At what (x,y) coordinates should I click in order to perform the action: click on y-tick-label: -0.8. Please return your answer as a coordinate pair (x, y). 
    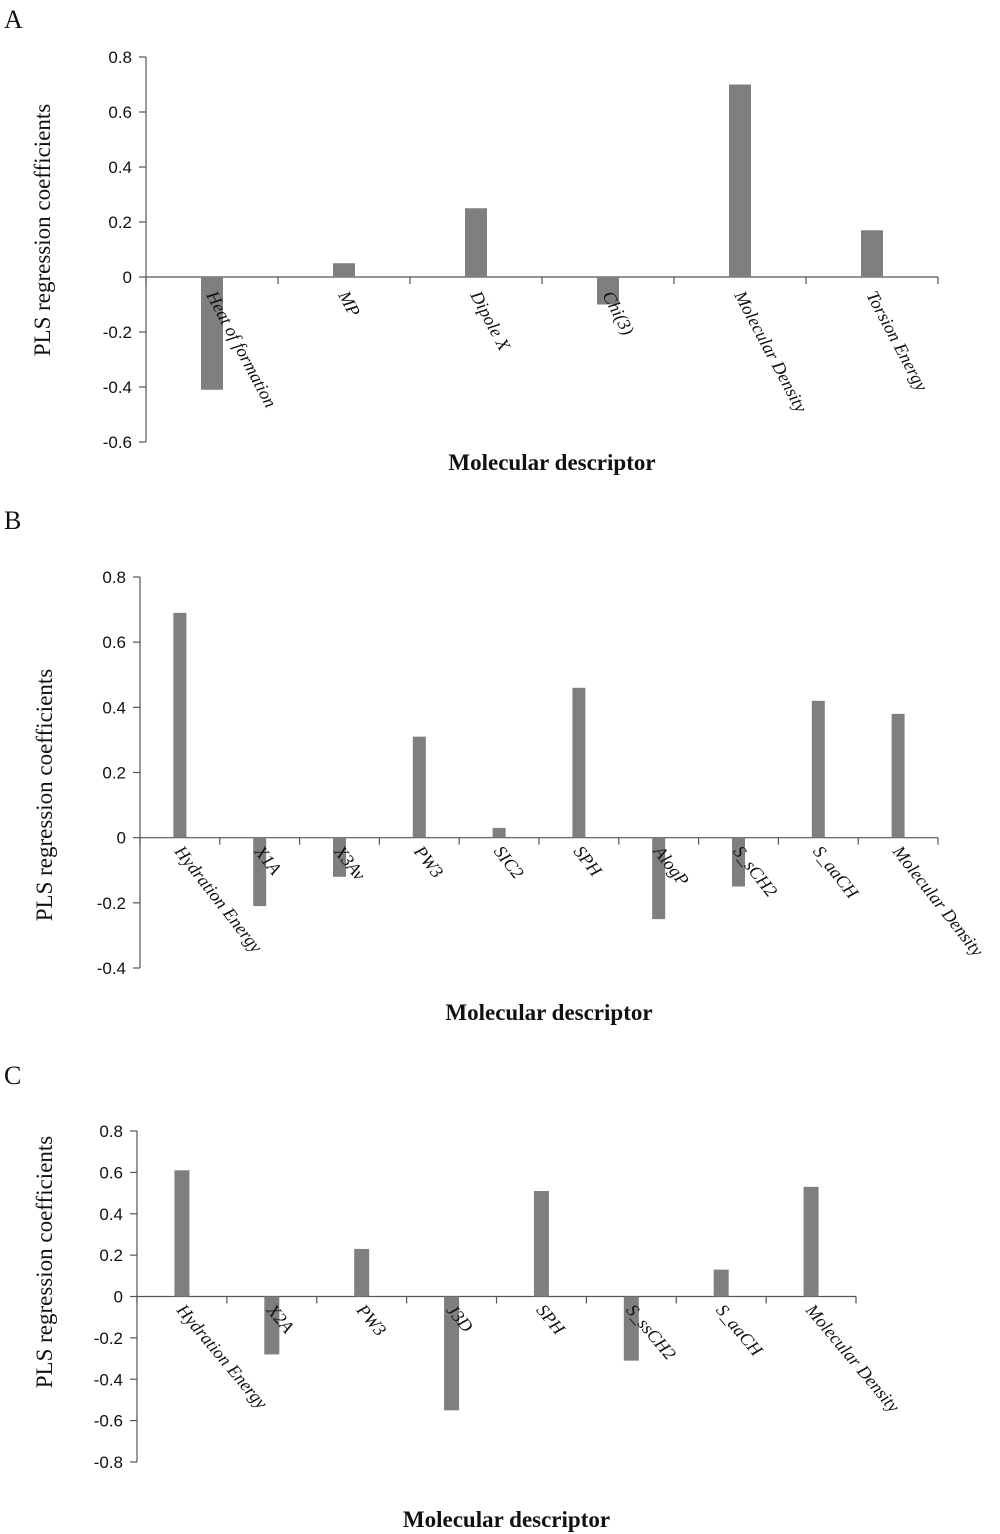
    Looking at the image, I should click on (108, 1462).